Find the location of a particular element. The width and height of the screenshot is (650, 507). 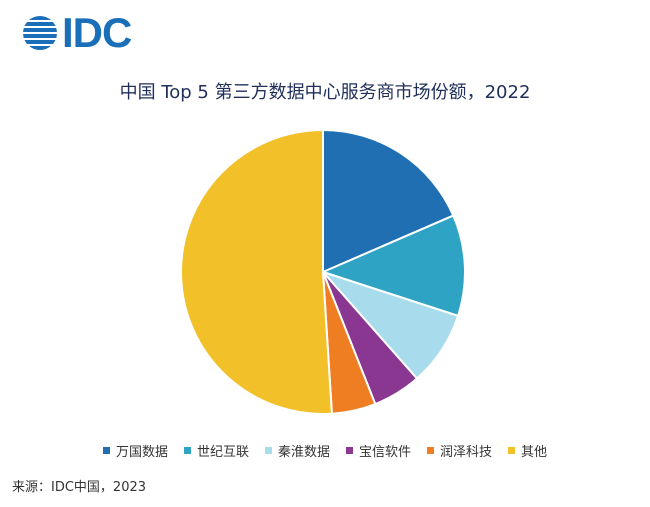

legend-label-3: 宝信软件 is located at coordinates (385, 452).